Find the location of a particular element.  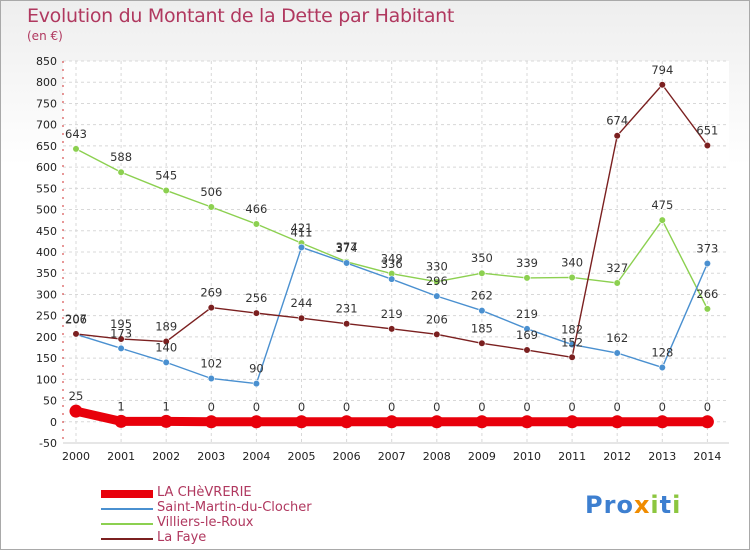

logo-letter: P is located at coordinates (594, 505).